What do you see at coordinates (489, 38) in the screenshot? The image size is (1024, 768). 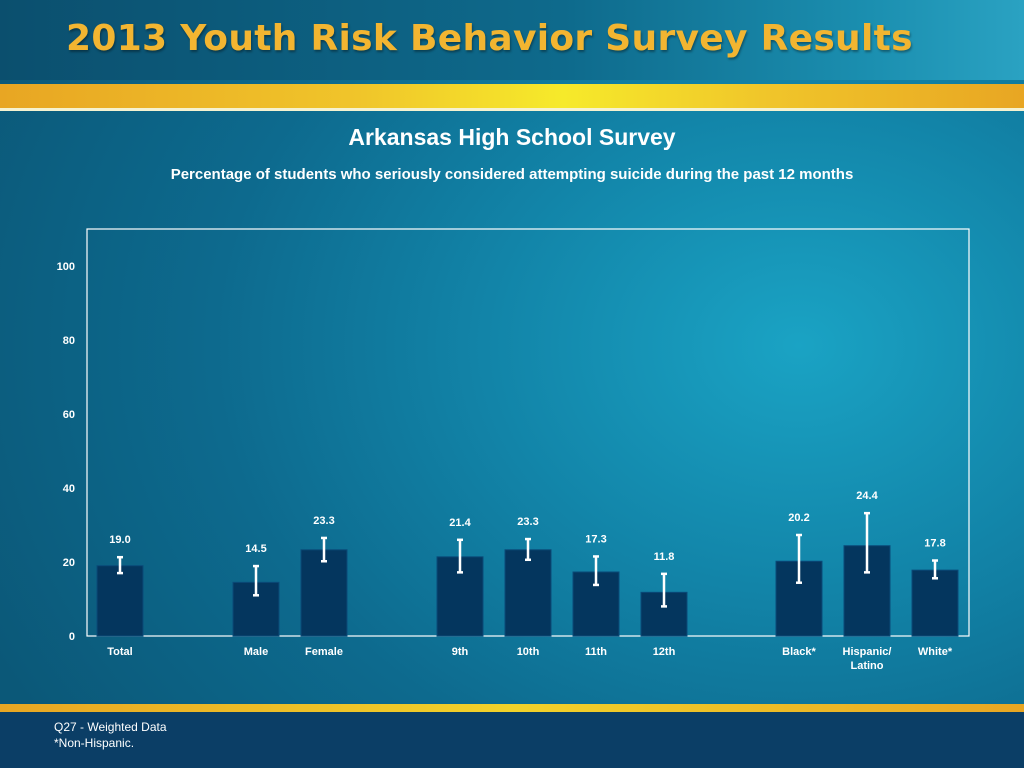 I see `slide-title: 2013 Youth Risk Behavior Survey Results` at bounding box center [489, 38].